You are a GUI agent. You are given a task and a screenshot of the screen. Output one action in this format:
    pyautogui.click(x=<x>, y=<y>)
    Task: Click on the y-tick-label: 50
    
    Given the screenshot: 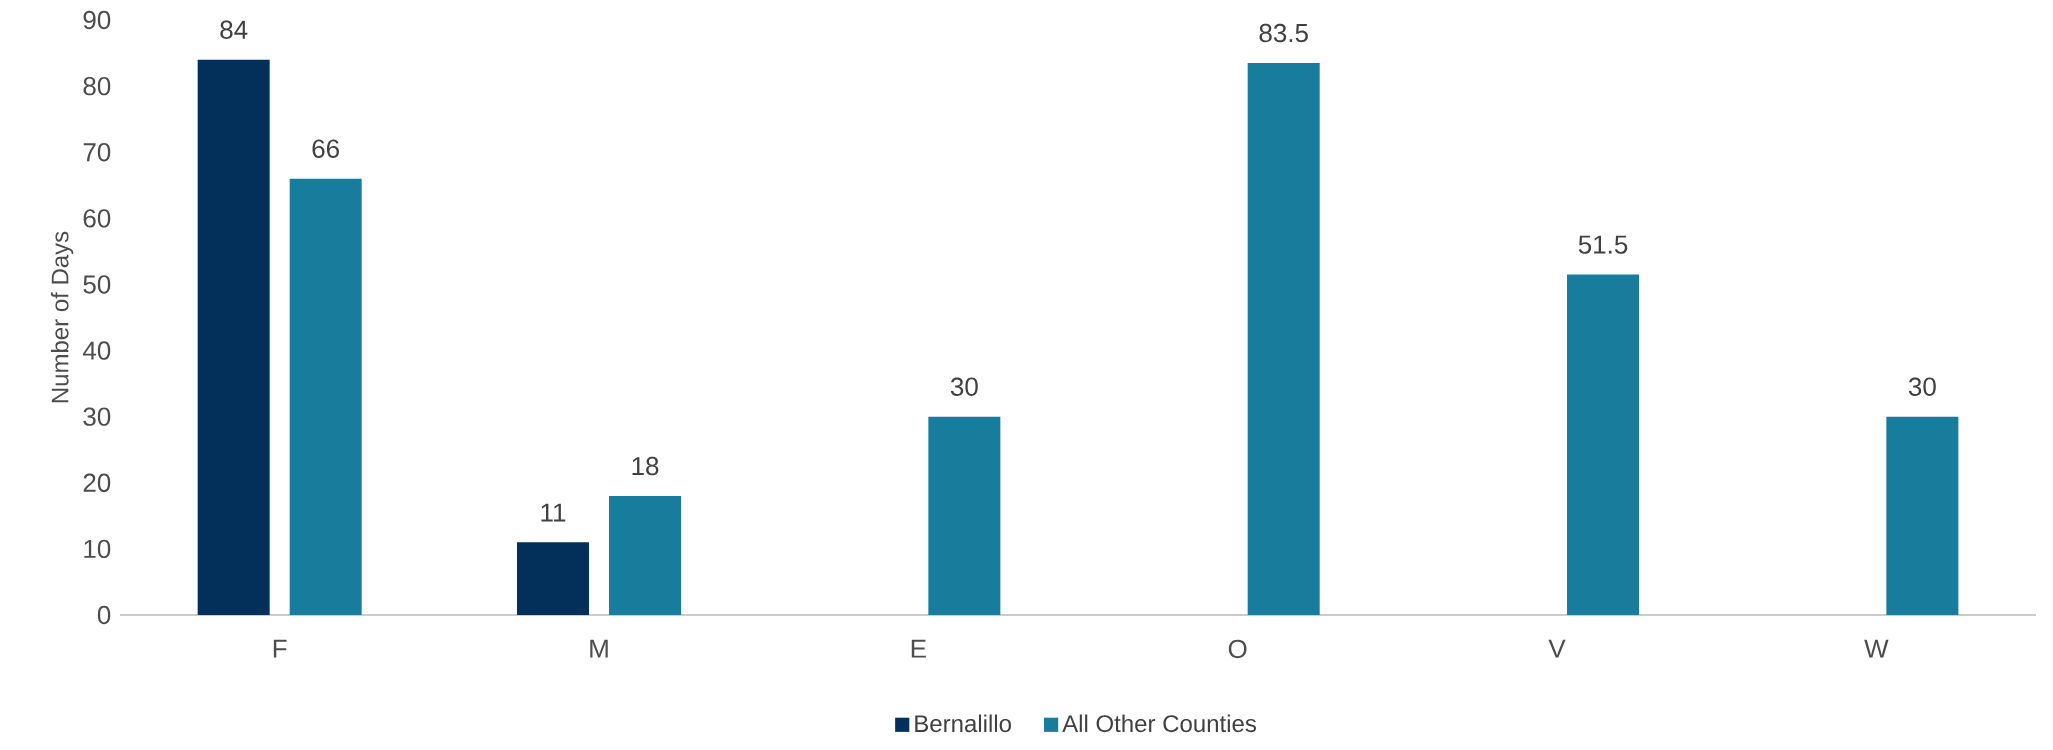 What is the action you would take?
    pyautogui.click(x=97, y=284)
    